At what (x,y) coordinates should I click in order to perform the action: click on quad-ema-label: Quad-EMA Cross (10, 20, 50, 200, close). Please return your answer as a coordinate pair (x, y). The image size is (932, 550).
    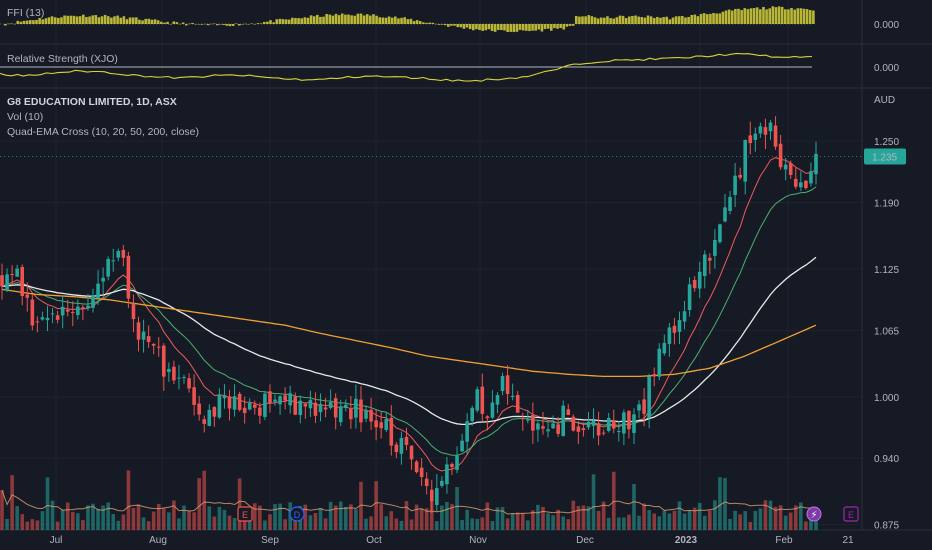
    Looking at the image, I should click on (103, 132).